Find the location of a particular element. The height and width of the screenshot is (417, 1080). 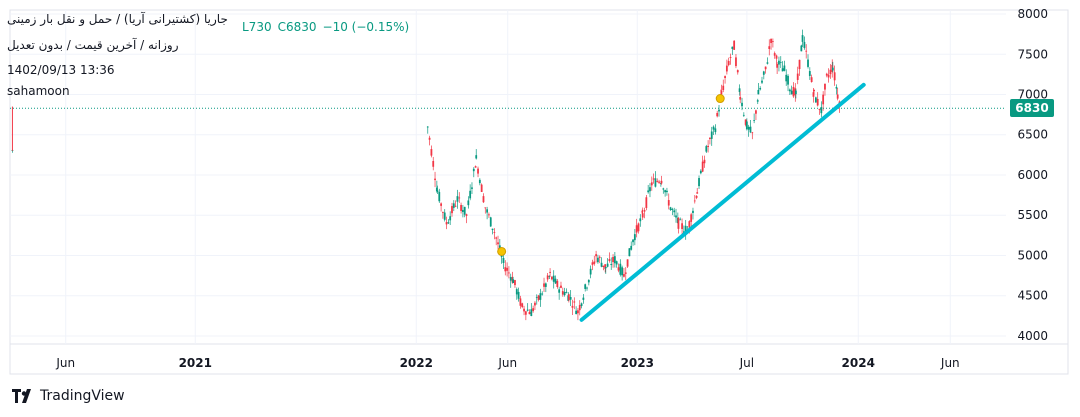

time-tick-label: 2024 is located at coordinates (858, 363).